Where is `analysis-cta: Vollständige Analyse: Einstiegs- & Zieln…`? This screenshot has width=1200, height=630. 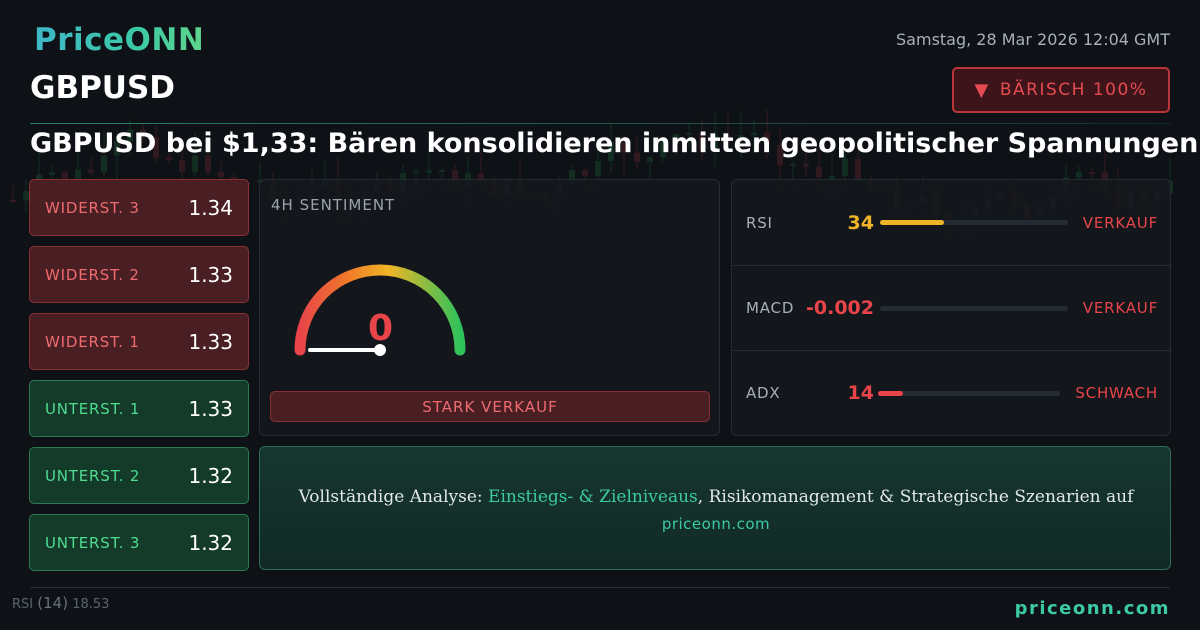 analysis-cta: Vollständige Analyse: Einstiegs- & Zieln… is located at coordinates (715, 508).